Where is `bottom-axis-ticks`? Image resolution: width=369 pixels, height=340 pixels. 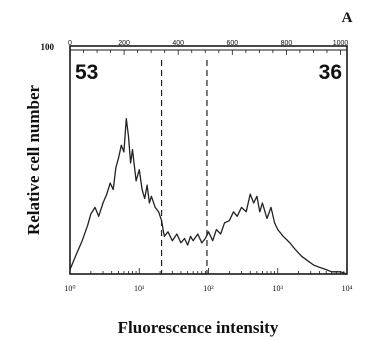 bottom-axis-ticks is located at coordinates (208, 271).